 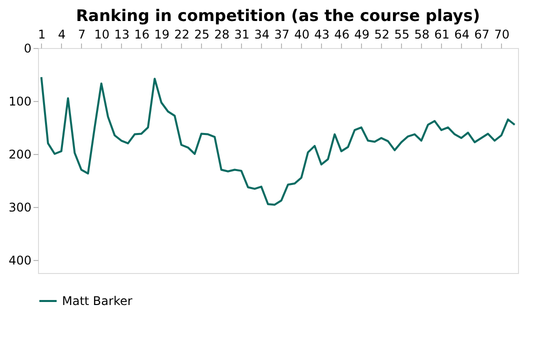 What do you see at coordinates (122, 35) in the screenshot?
I see `x-tick-label: 13` at bounding box center [122, 35].